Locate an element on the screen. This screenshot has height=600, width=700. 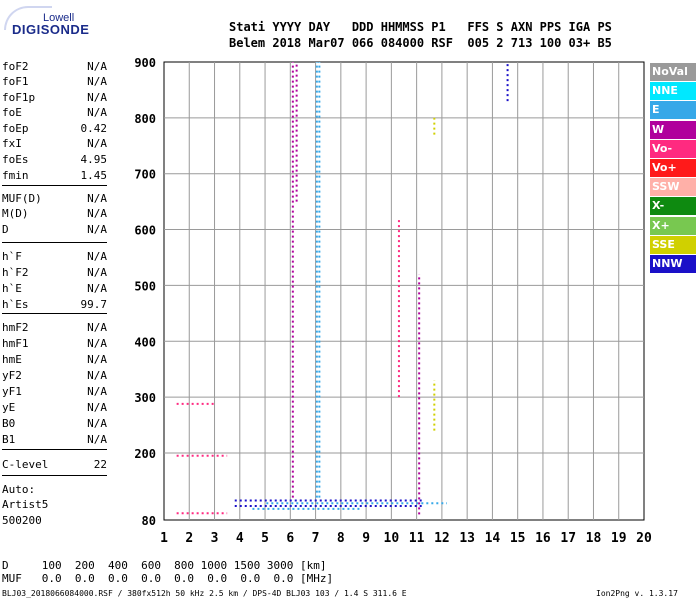
x-tick-label: 18 is located at coordinates (594, 538).